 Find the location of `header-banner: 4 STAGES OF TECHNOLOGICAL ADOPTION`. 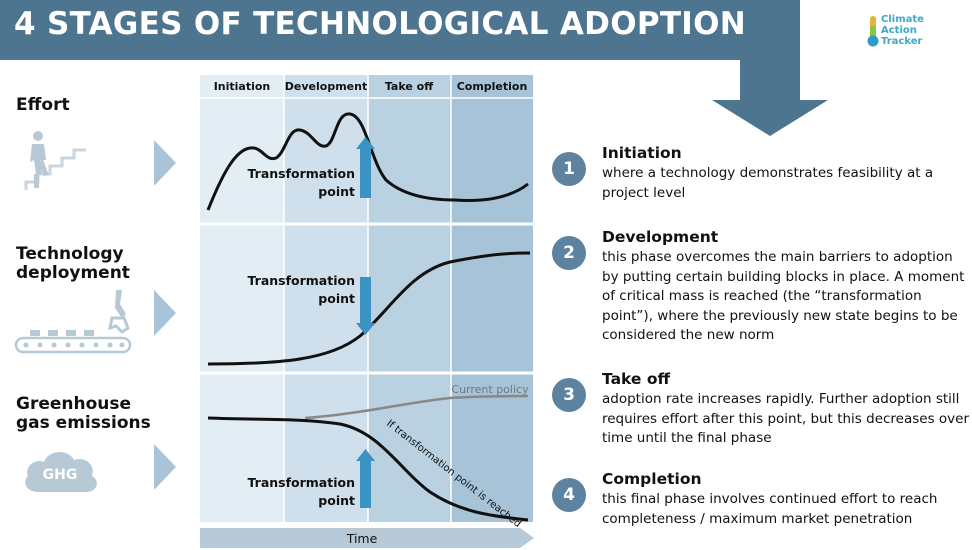

header-banner: 4 STAGES OF TECHNOLOGICAL ADOPTION is located at coordinates (400, 30).